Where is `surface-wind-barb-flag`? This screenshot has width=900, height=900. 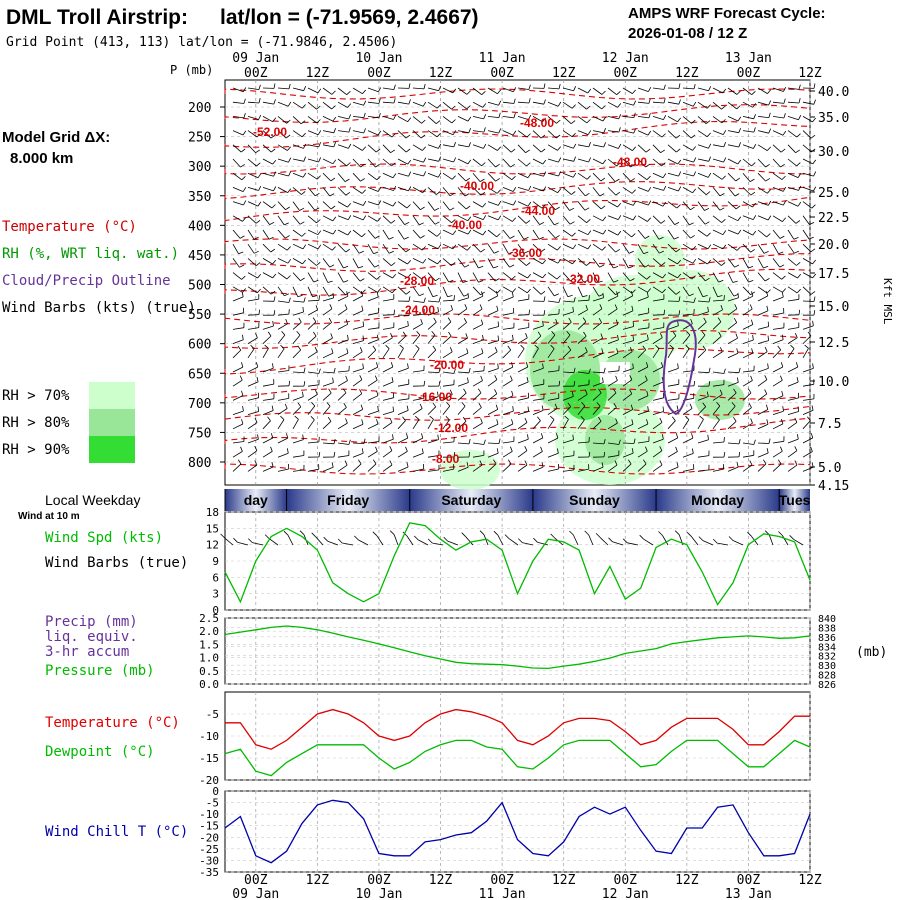
surface-wind-barb-flag is located at coordinates (375, 534).